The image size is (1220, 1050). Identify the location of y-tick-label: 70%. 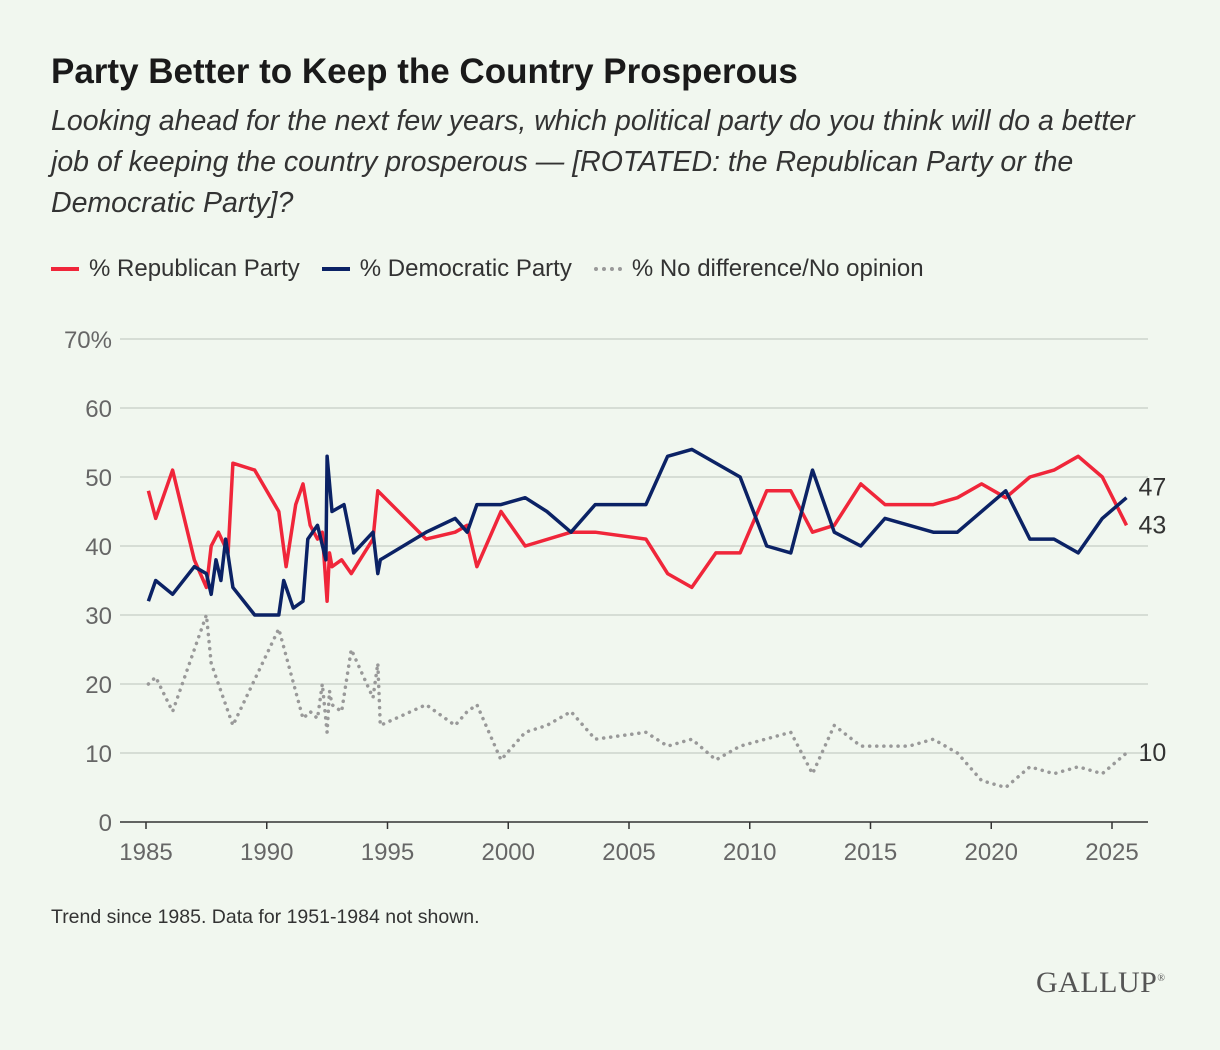
(88, 340).